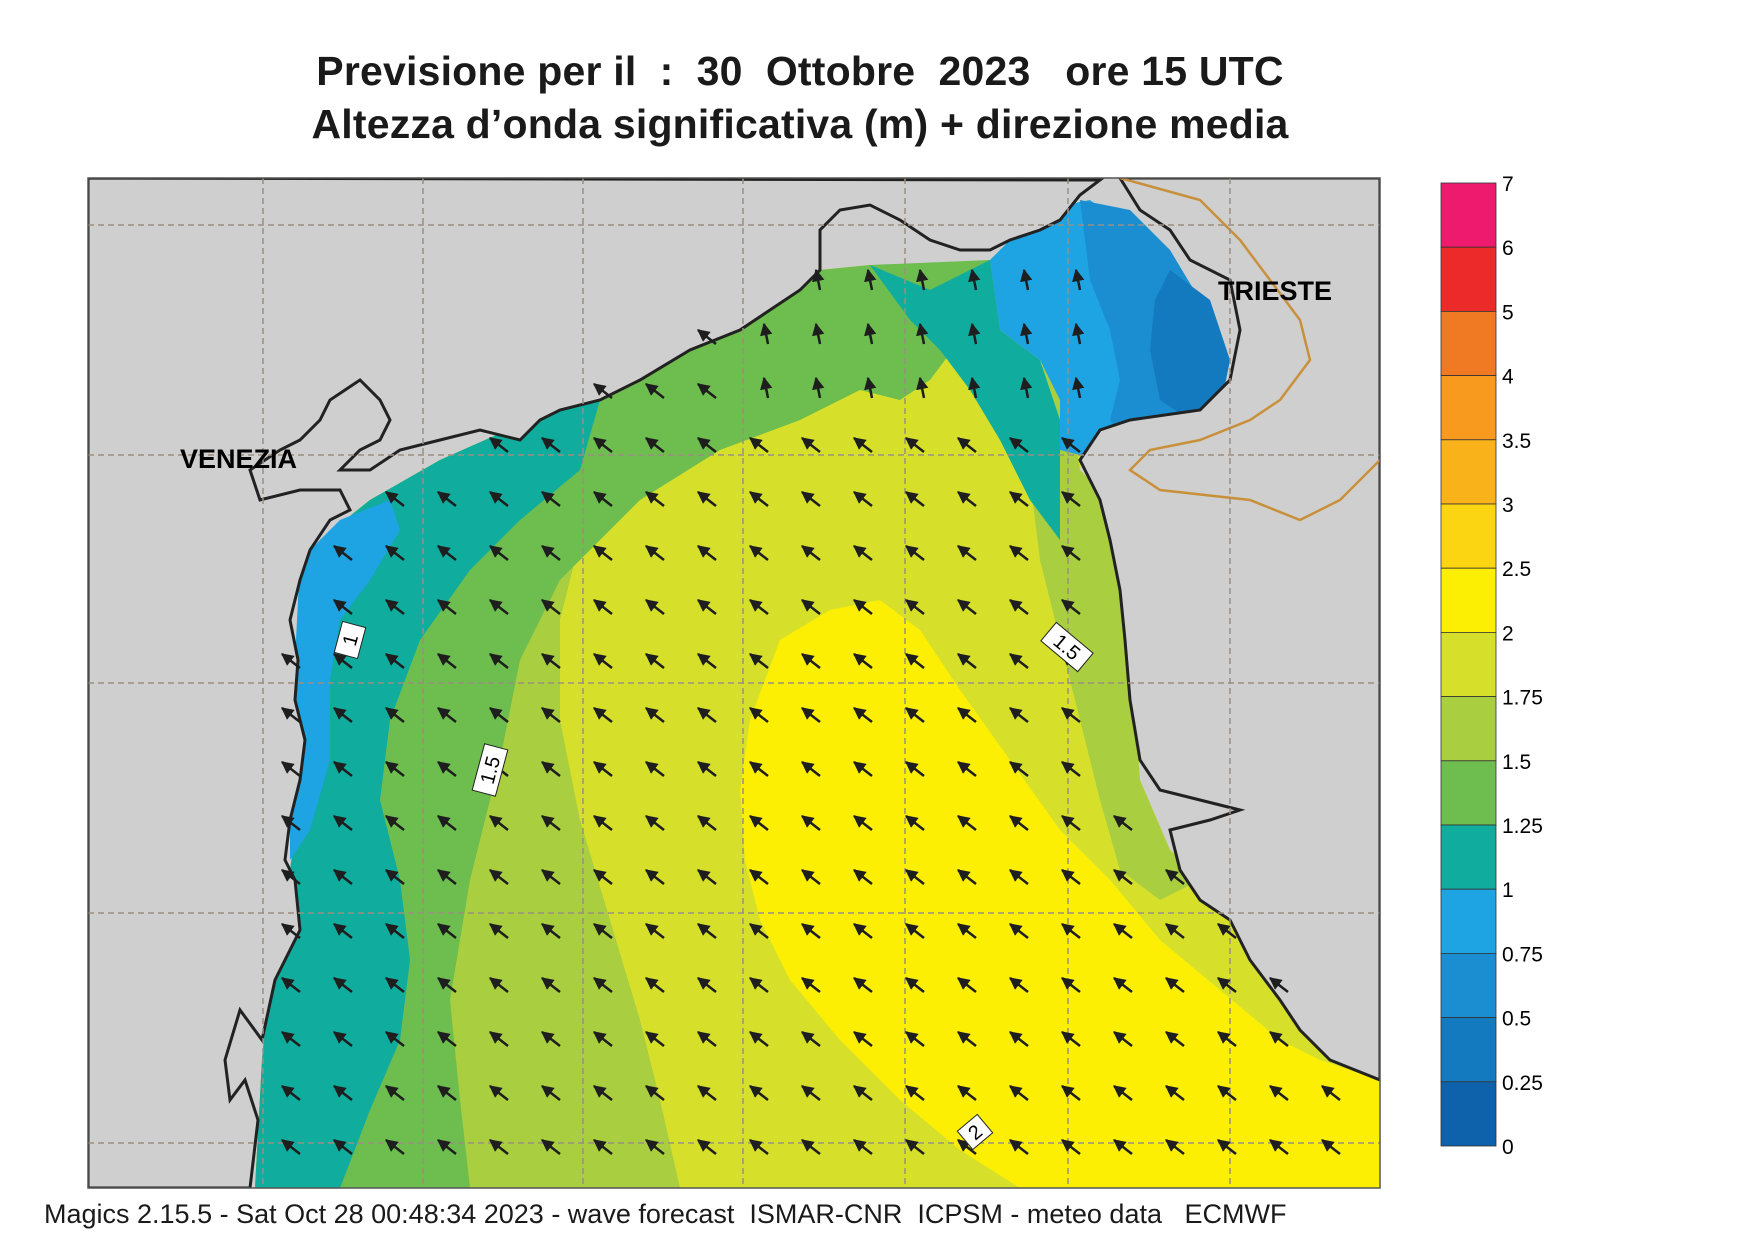 Image resolution: width=1755 pixels, height=1242 pixels. What do you see at coordinates (1508, 312) in the screenshot?
I see `legend-label: 5` at bounding box center [1508, 312].